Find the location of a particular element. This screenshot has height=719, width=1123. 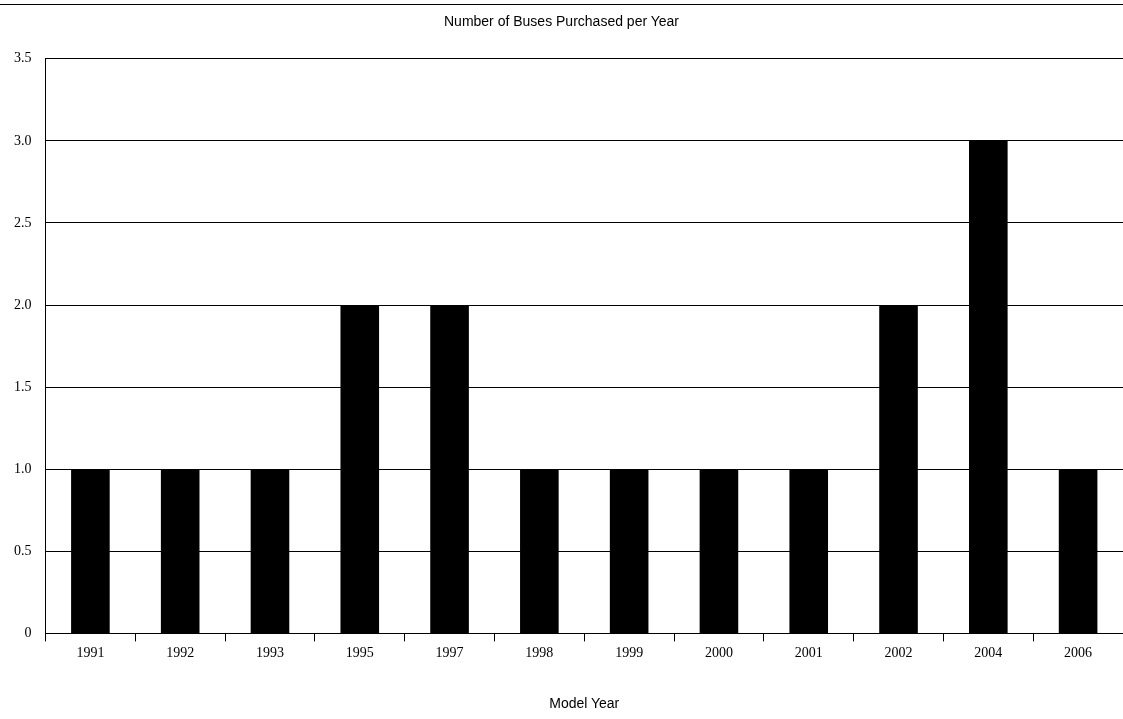

x-tick-label: 2002 is located at coordinates (898, 653).